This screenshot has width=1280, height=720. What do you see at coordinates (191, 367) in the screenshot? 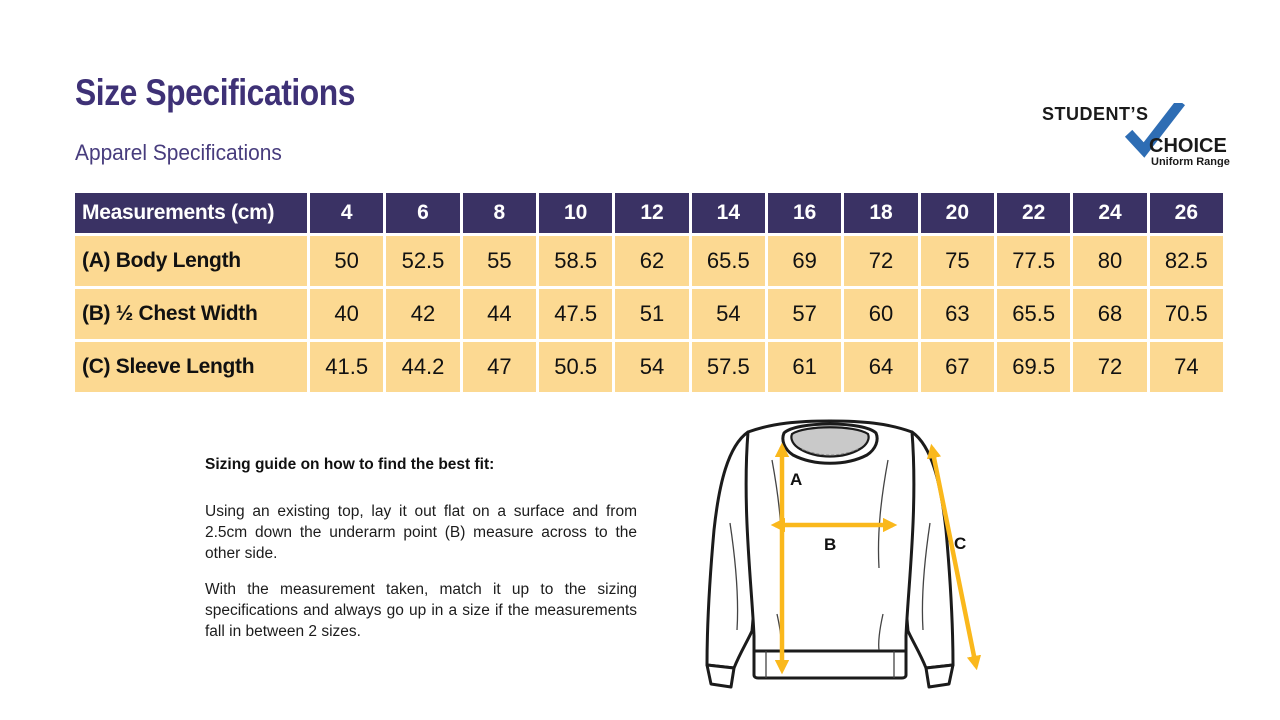
I see `table-row-label: (C) Sleeve Length` at bounding box center [191, 367].